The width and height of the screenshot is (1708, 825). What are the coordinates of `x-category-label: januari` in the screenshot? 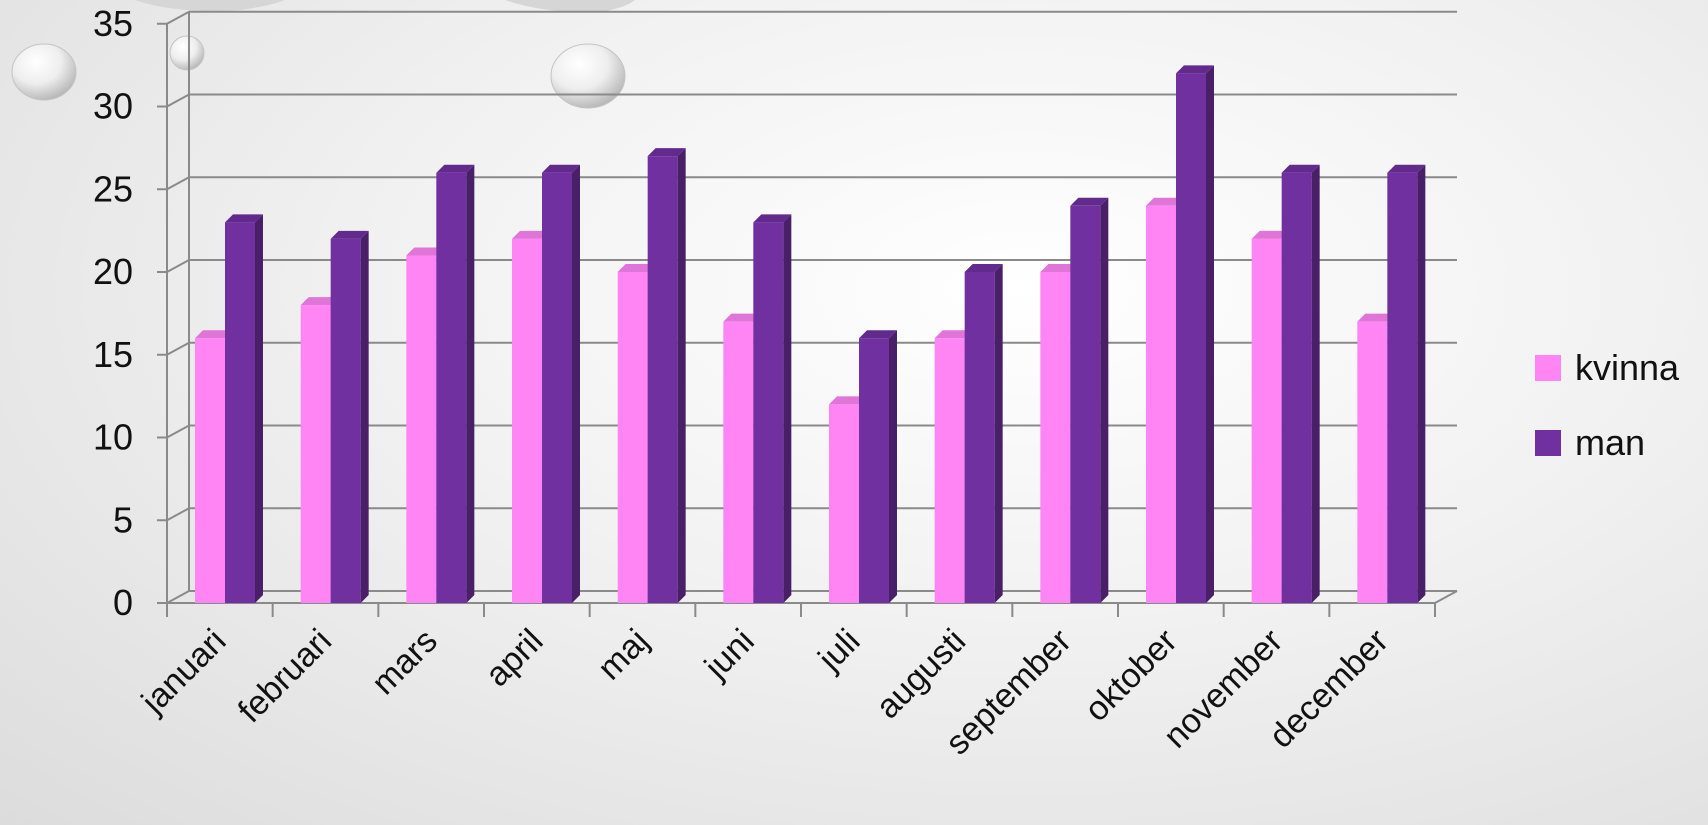 It's located at (184, 672).